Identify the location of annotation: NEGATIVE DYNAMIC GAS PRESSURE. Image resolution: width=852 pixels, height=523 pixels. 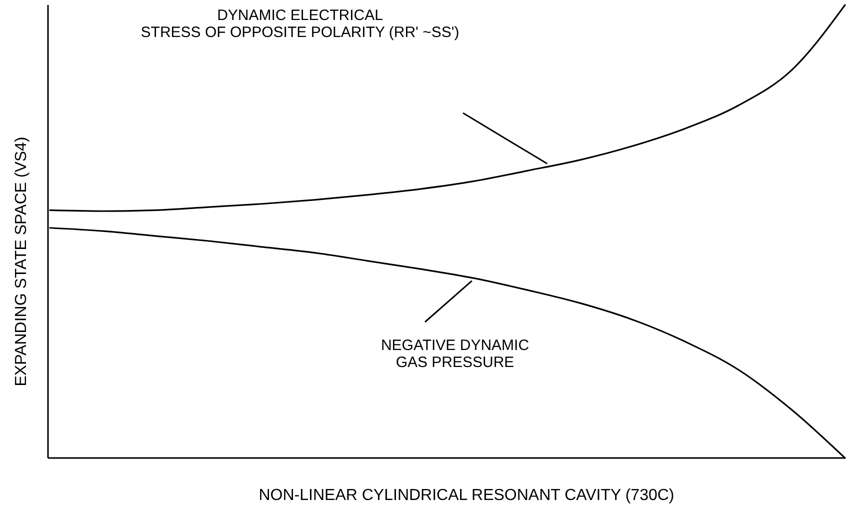
(455, 354).